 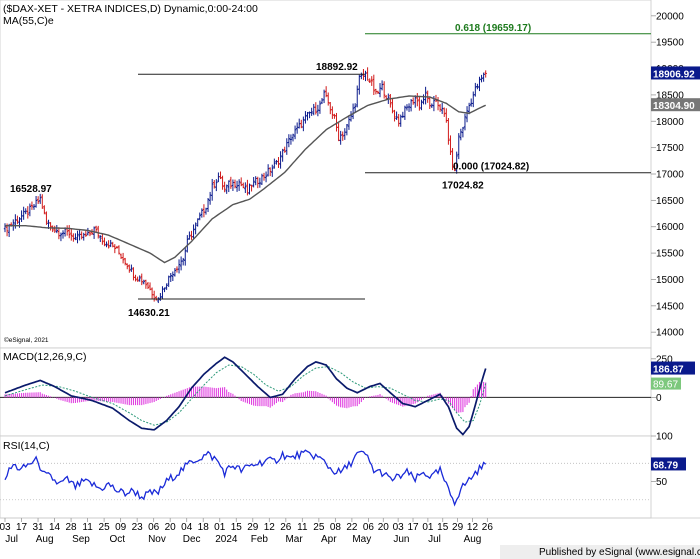 I want to click on ma-indicator-label: MA(55,C)e, so click(x=28, y=21).